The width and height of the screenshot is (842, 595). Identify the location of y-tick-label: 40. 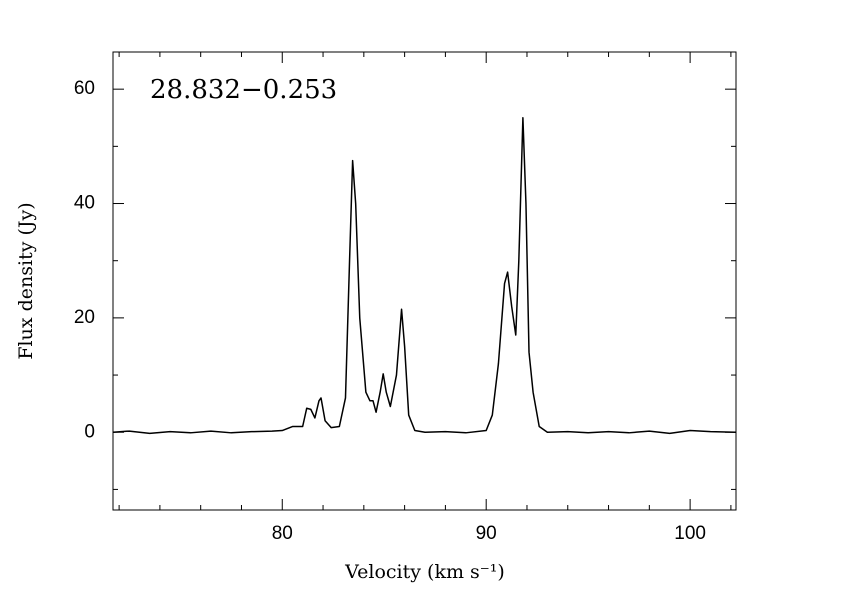
(84, 203).